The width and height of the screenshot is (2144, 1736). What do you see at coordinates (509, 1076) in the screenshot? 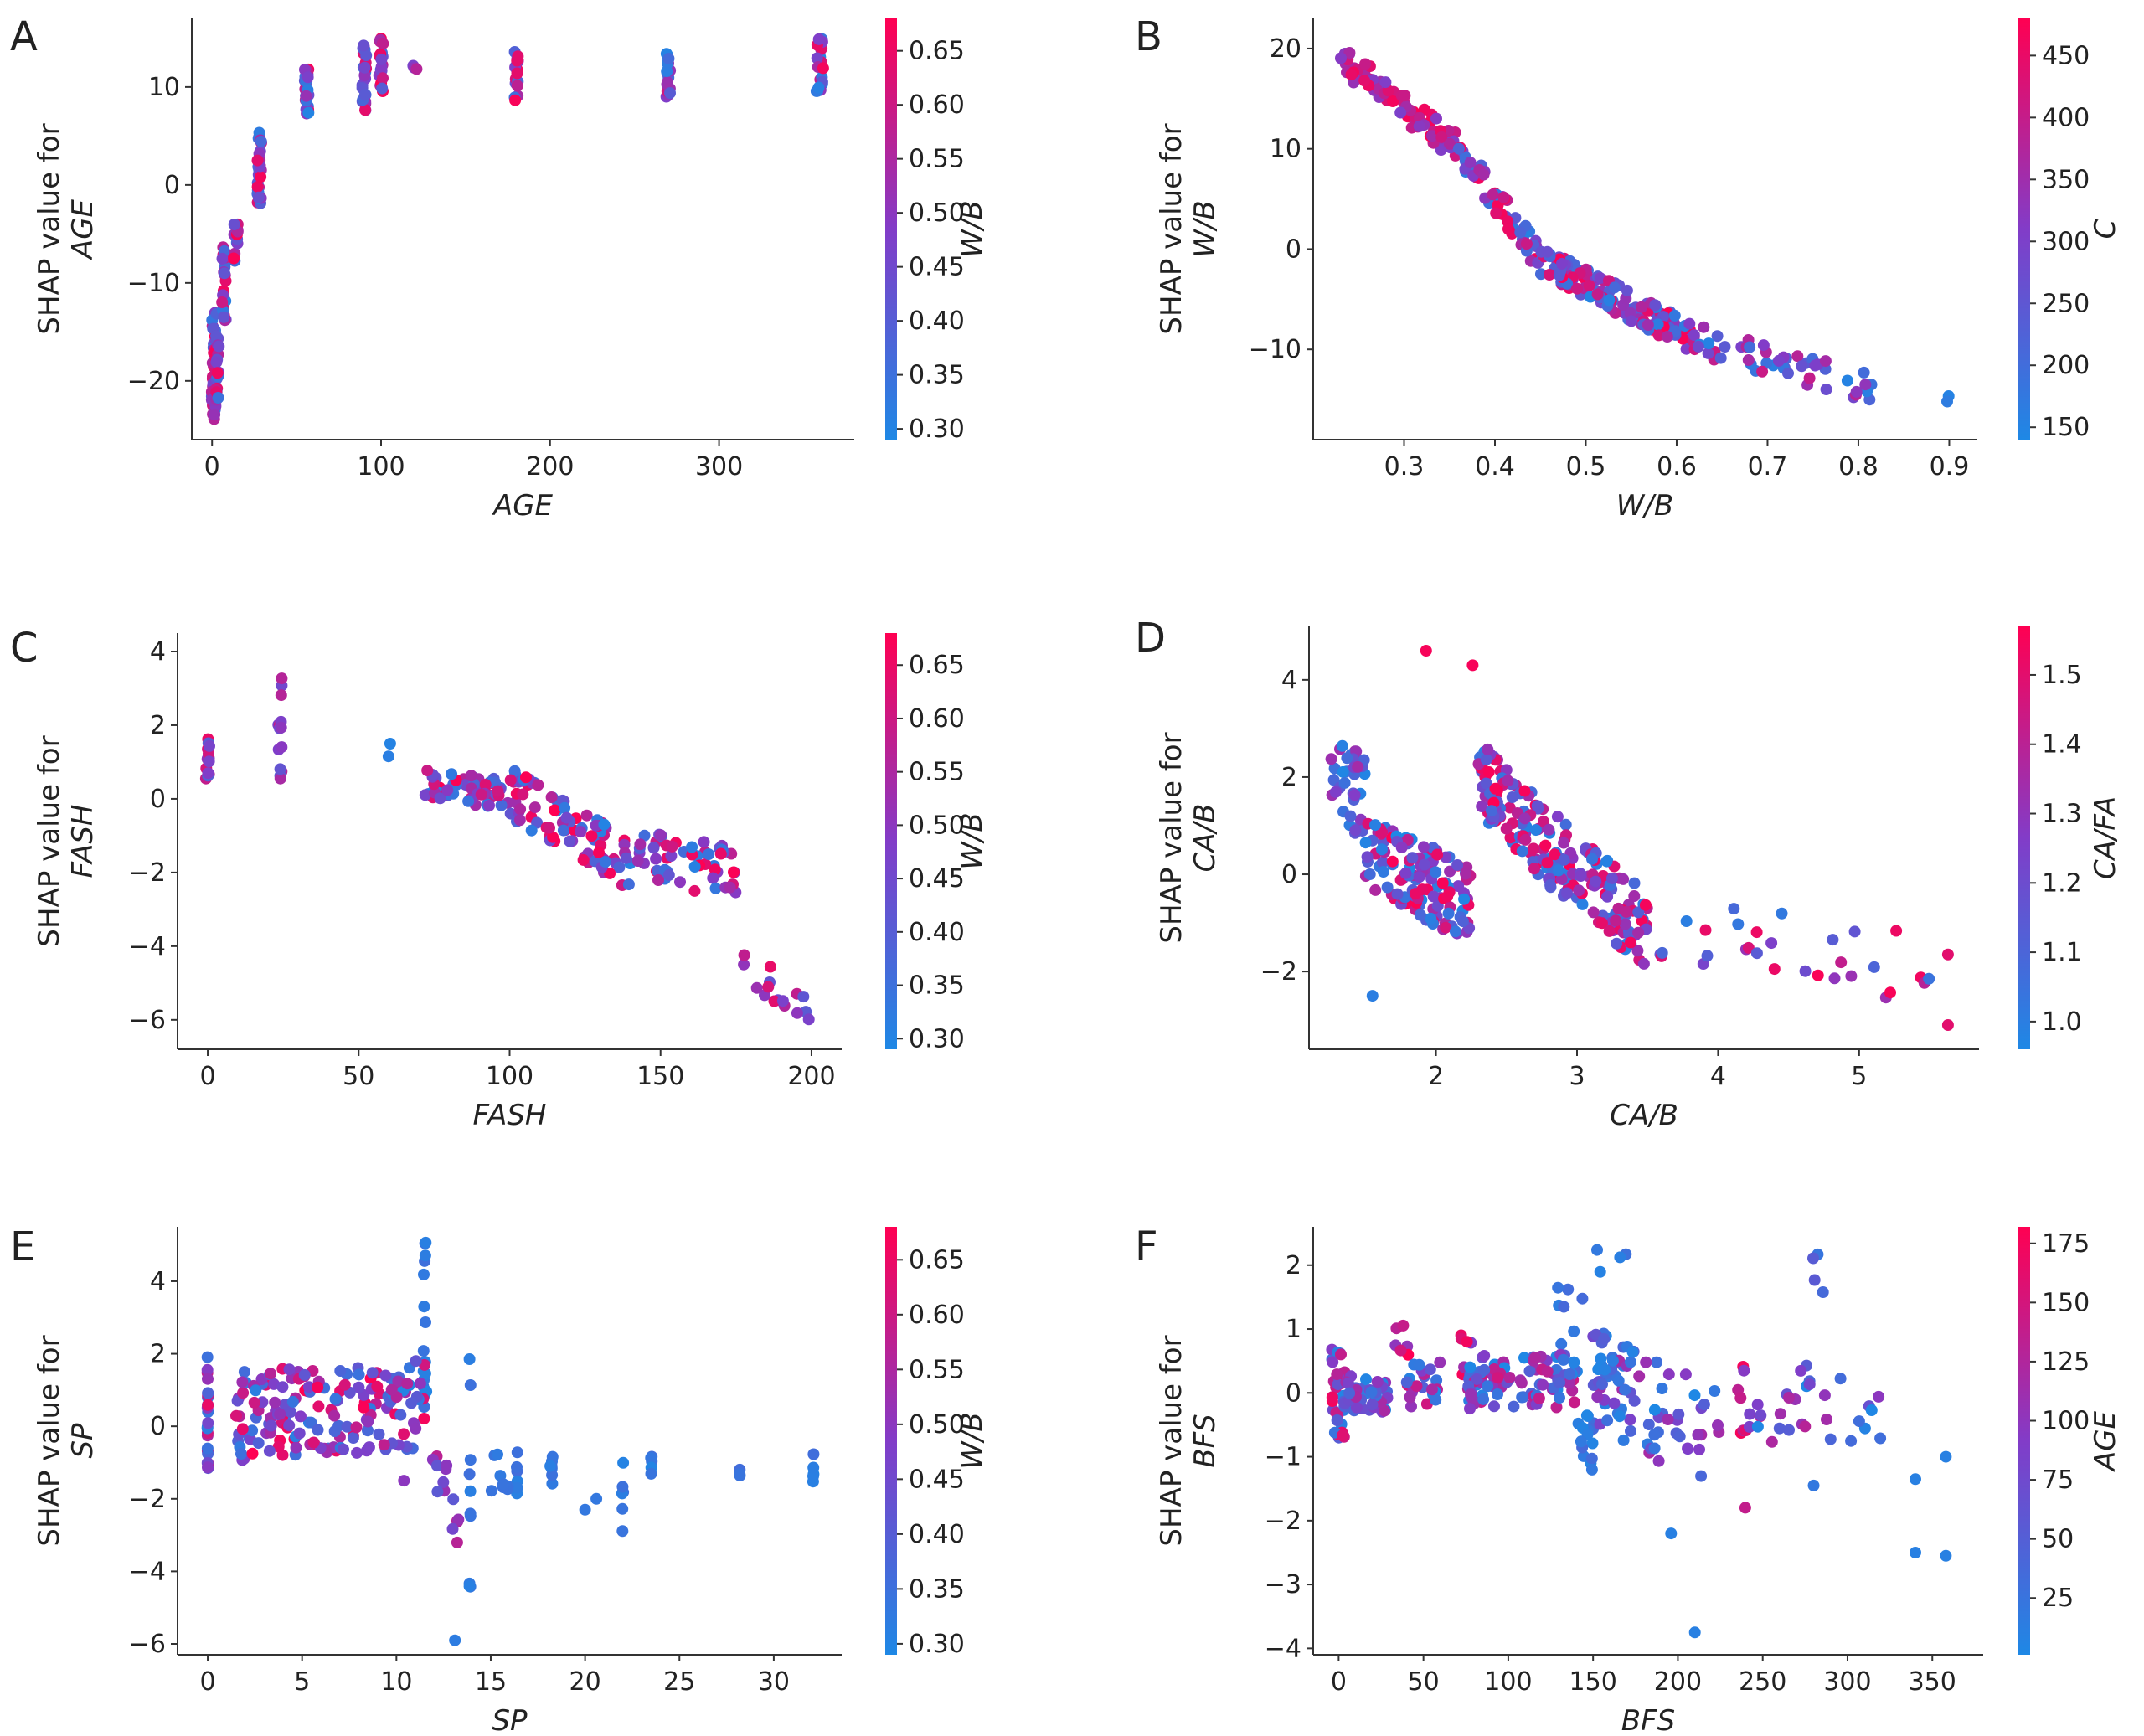
I see `x-tick-label: 100` at bounding box center [509, 1076].